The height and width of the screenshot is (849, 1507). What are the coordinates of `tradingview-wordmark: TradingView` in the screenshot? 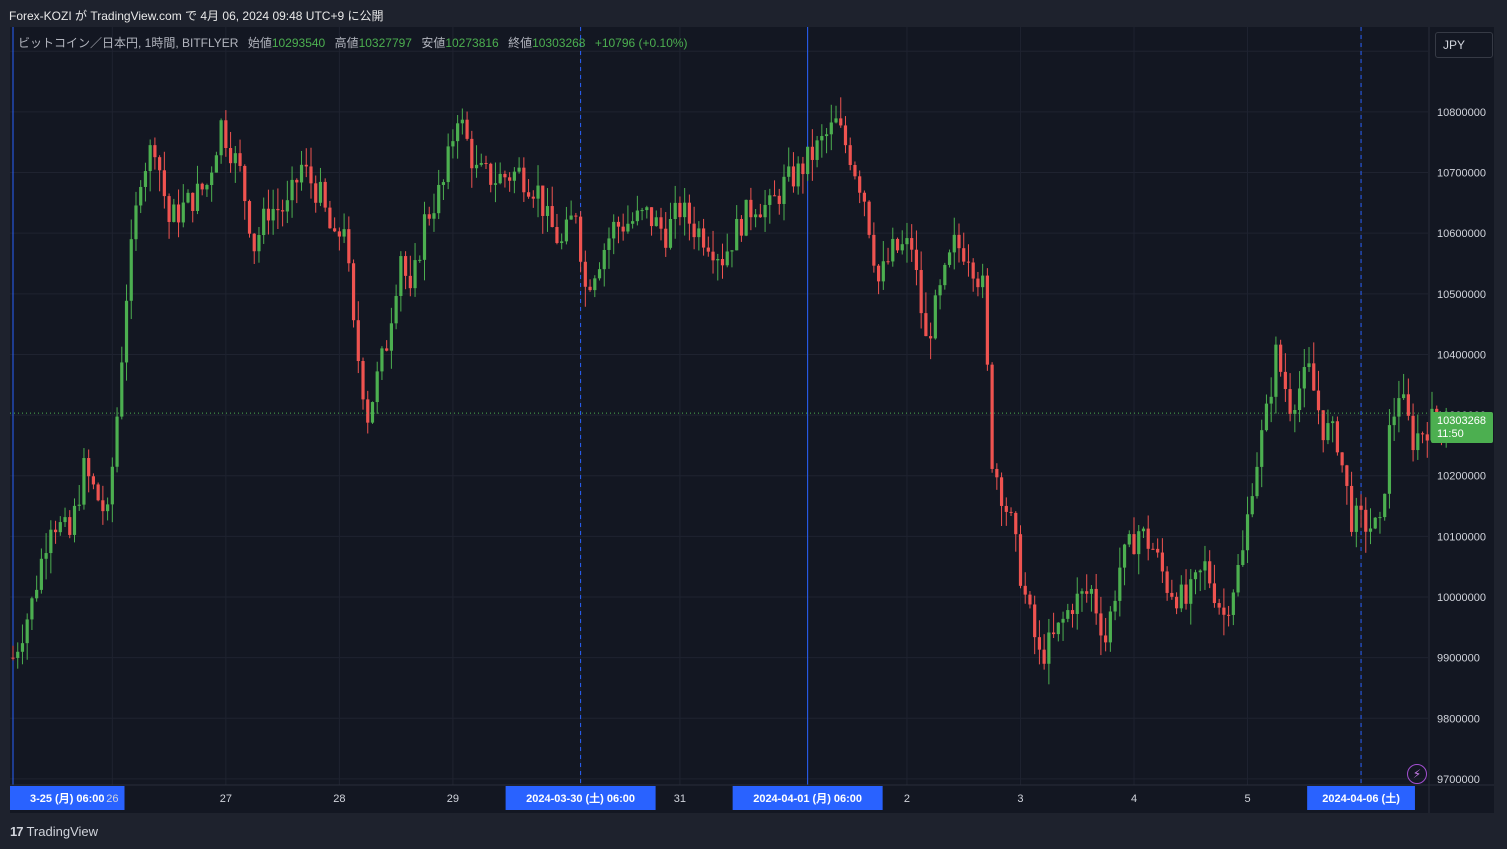 It's located at (62, 831).